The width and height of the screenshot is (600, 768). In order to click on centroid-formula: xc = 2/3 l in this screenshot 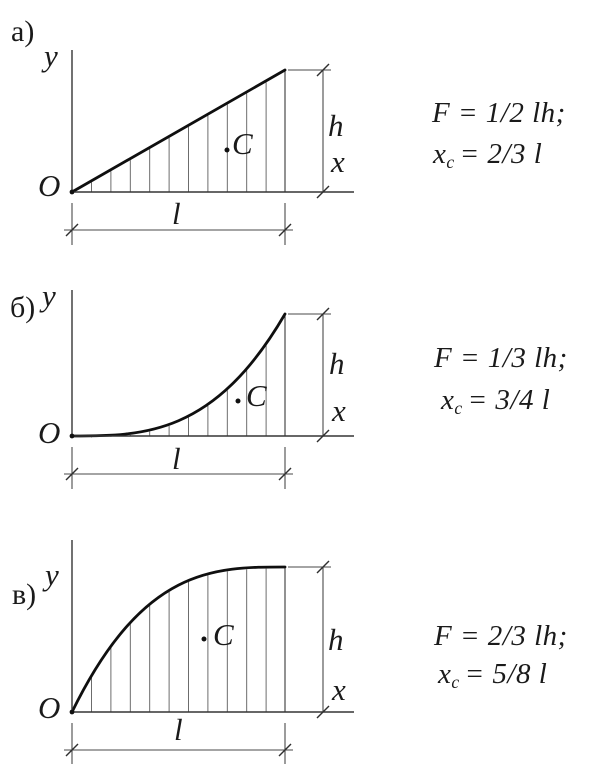, I will do `click(487, 155)`.